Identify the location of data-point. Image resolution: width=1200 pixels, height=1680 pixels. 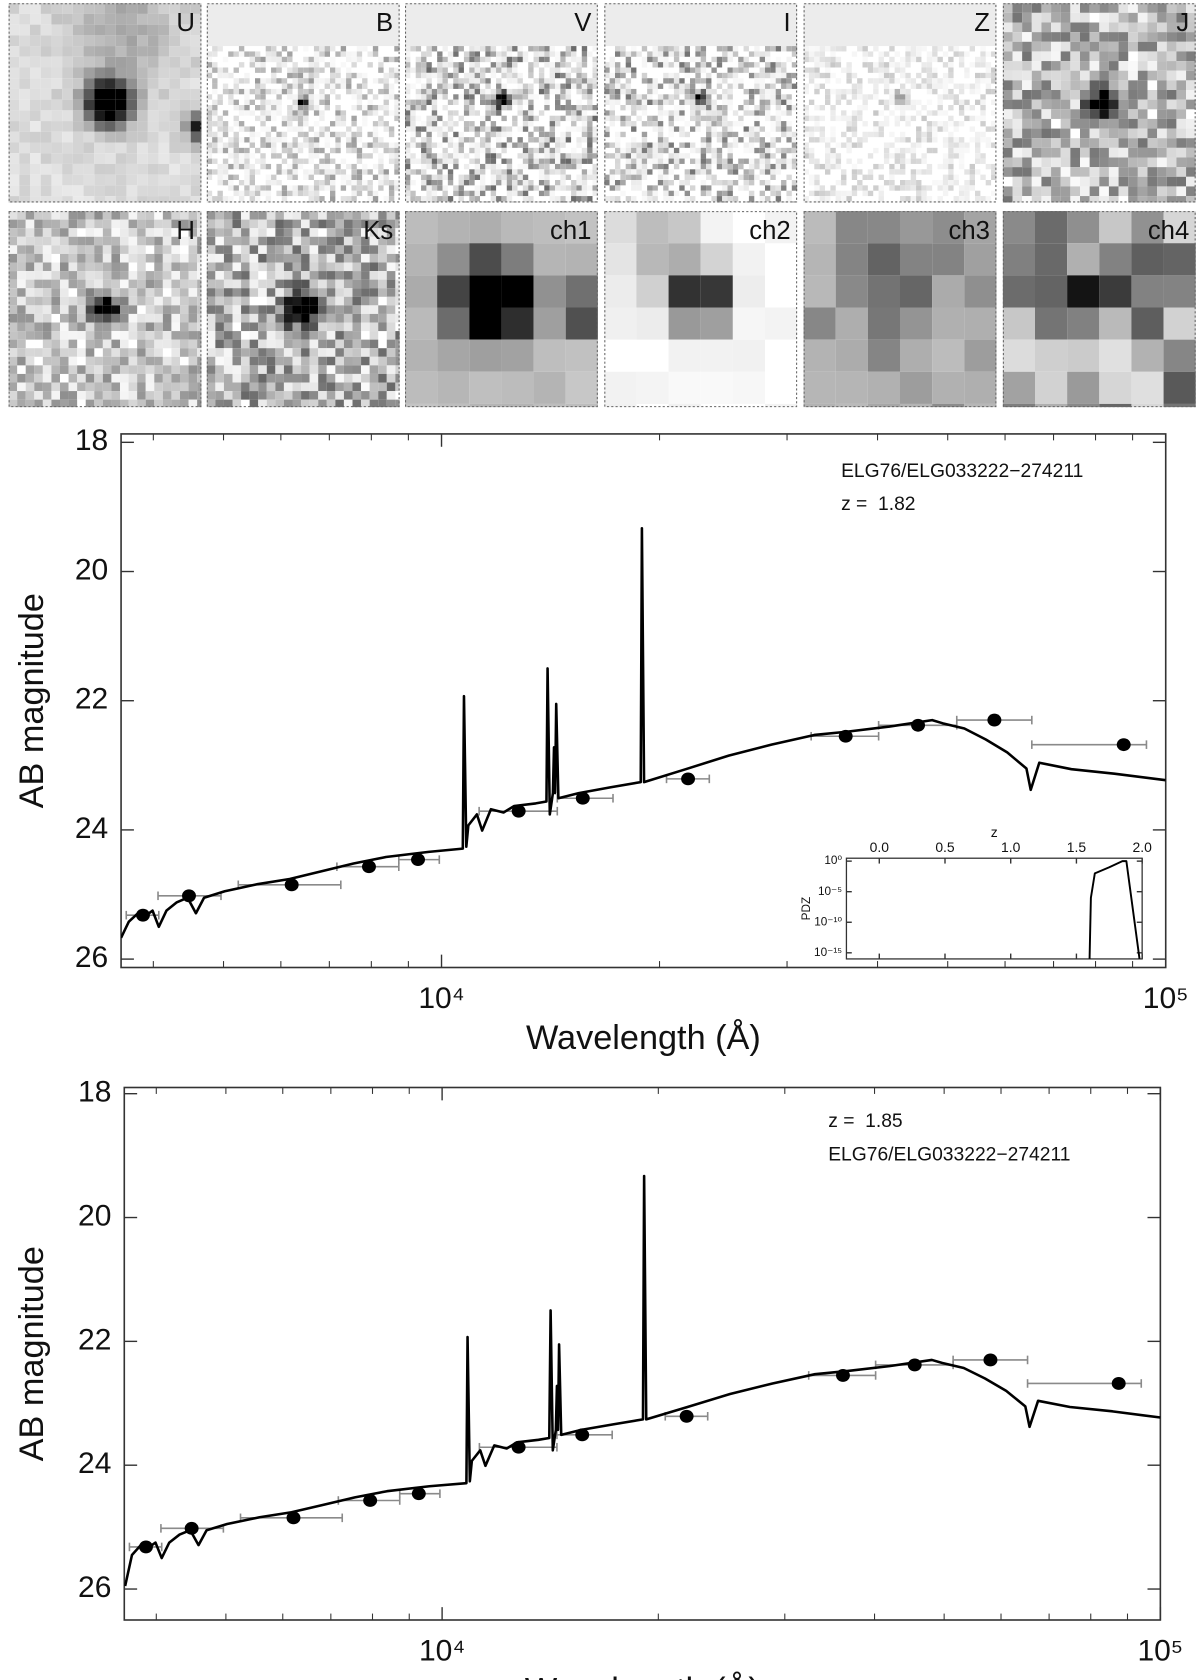
(990, 1360).